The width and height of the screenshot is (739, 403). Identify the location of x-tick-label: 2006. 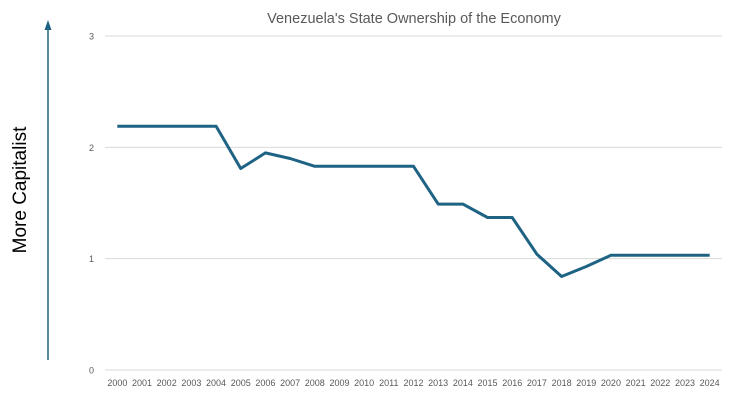
(265, 383).